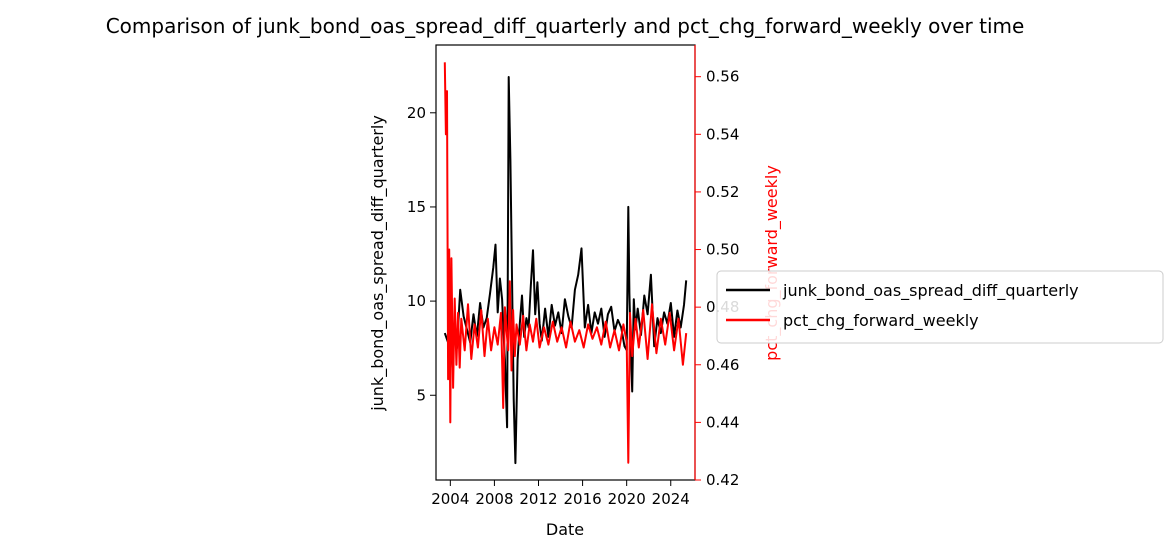 The image size is (1176, 554). What do you see at coordinates (416, 113) in the screenshot?
I see `y-tick-label: 20` at bounding box center [416, 113].